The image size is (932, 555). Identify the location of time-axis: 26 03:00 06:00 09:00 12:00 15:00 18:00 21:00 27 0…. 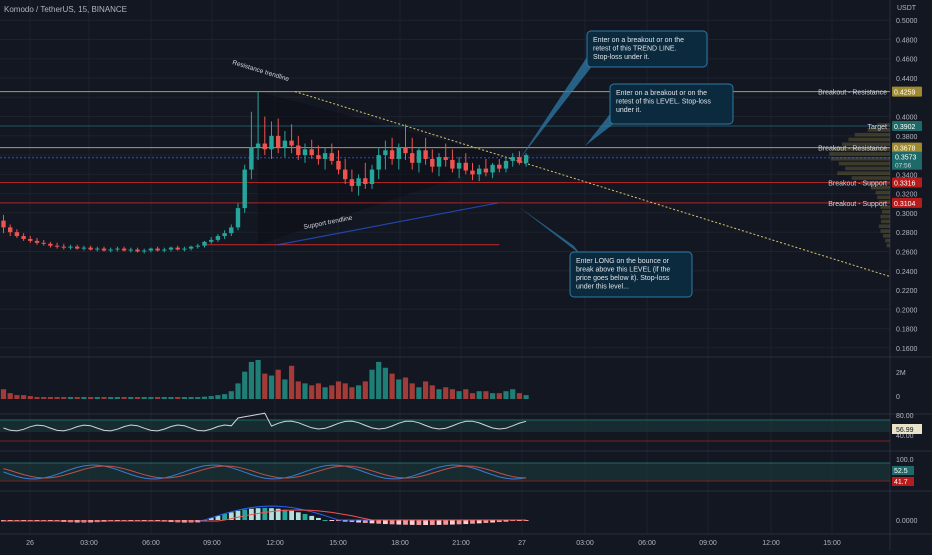
(433, 543).